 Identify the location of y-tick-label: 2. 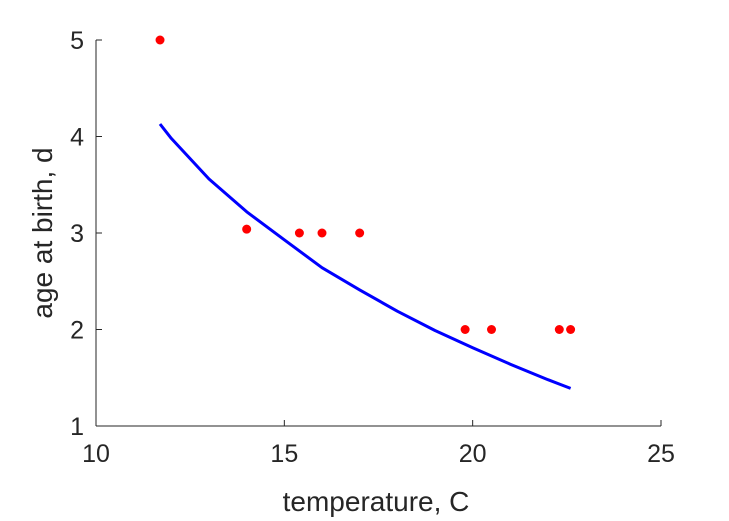
(77, 331).